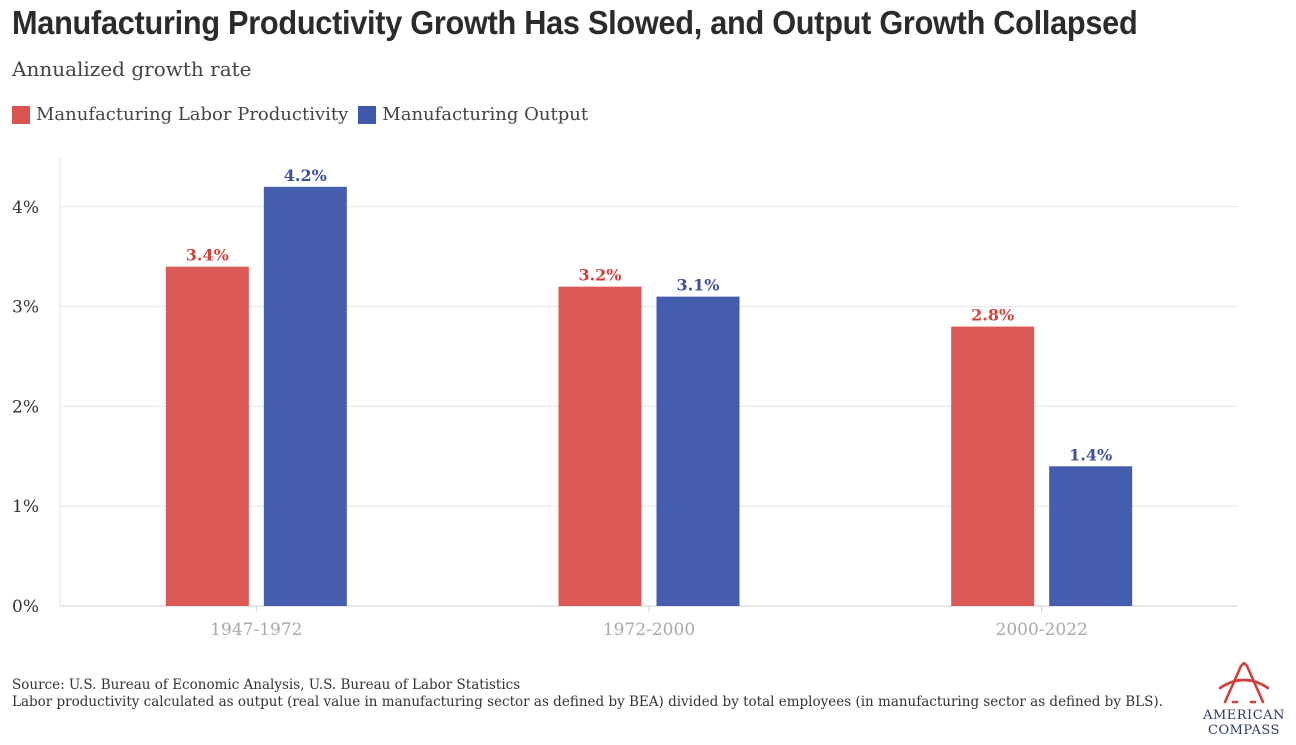 This screenshot has width=1296, height=745. What do you see at coordinates (485, 114) in the screenshot?
I see `legend-label-output: Manufacturing Output` at bounding box center [485, 114].